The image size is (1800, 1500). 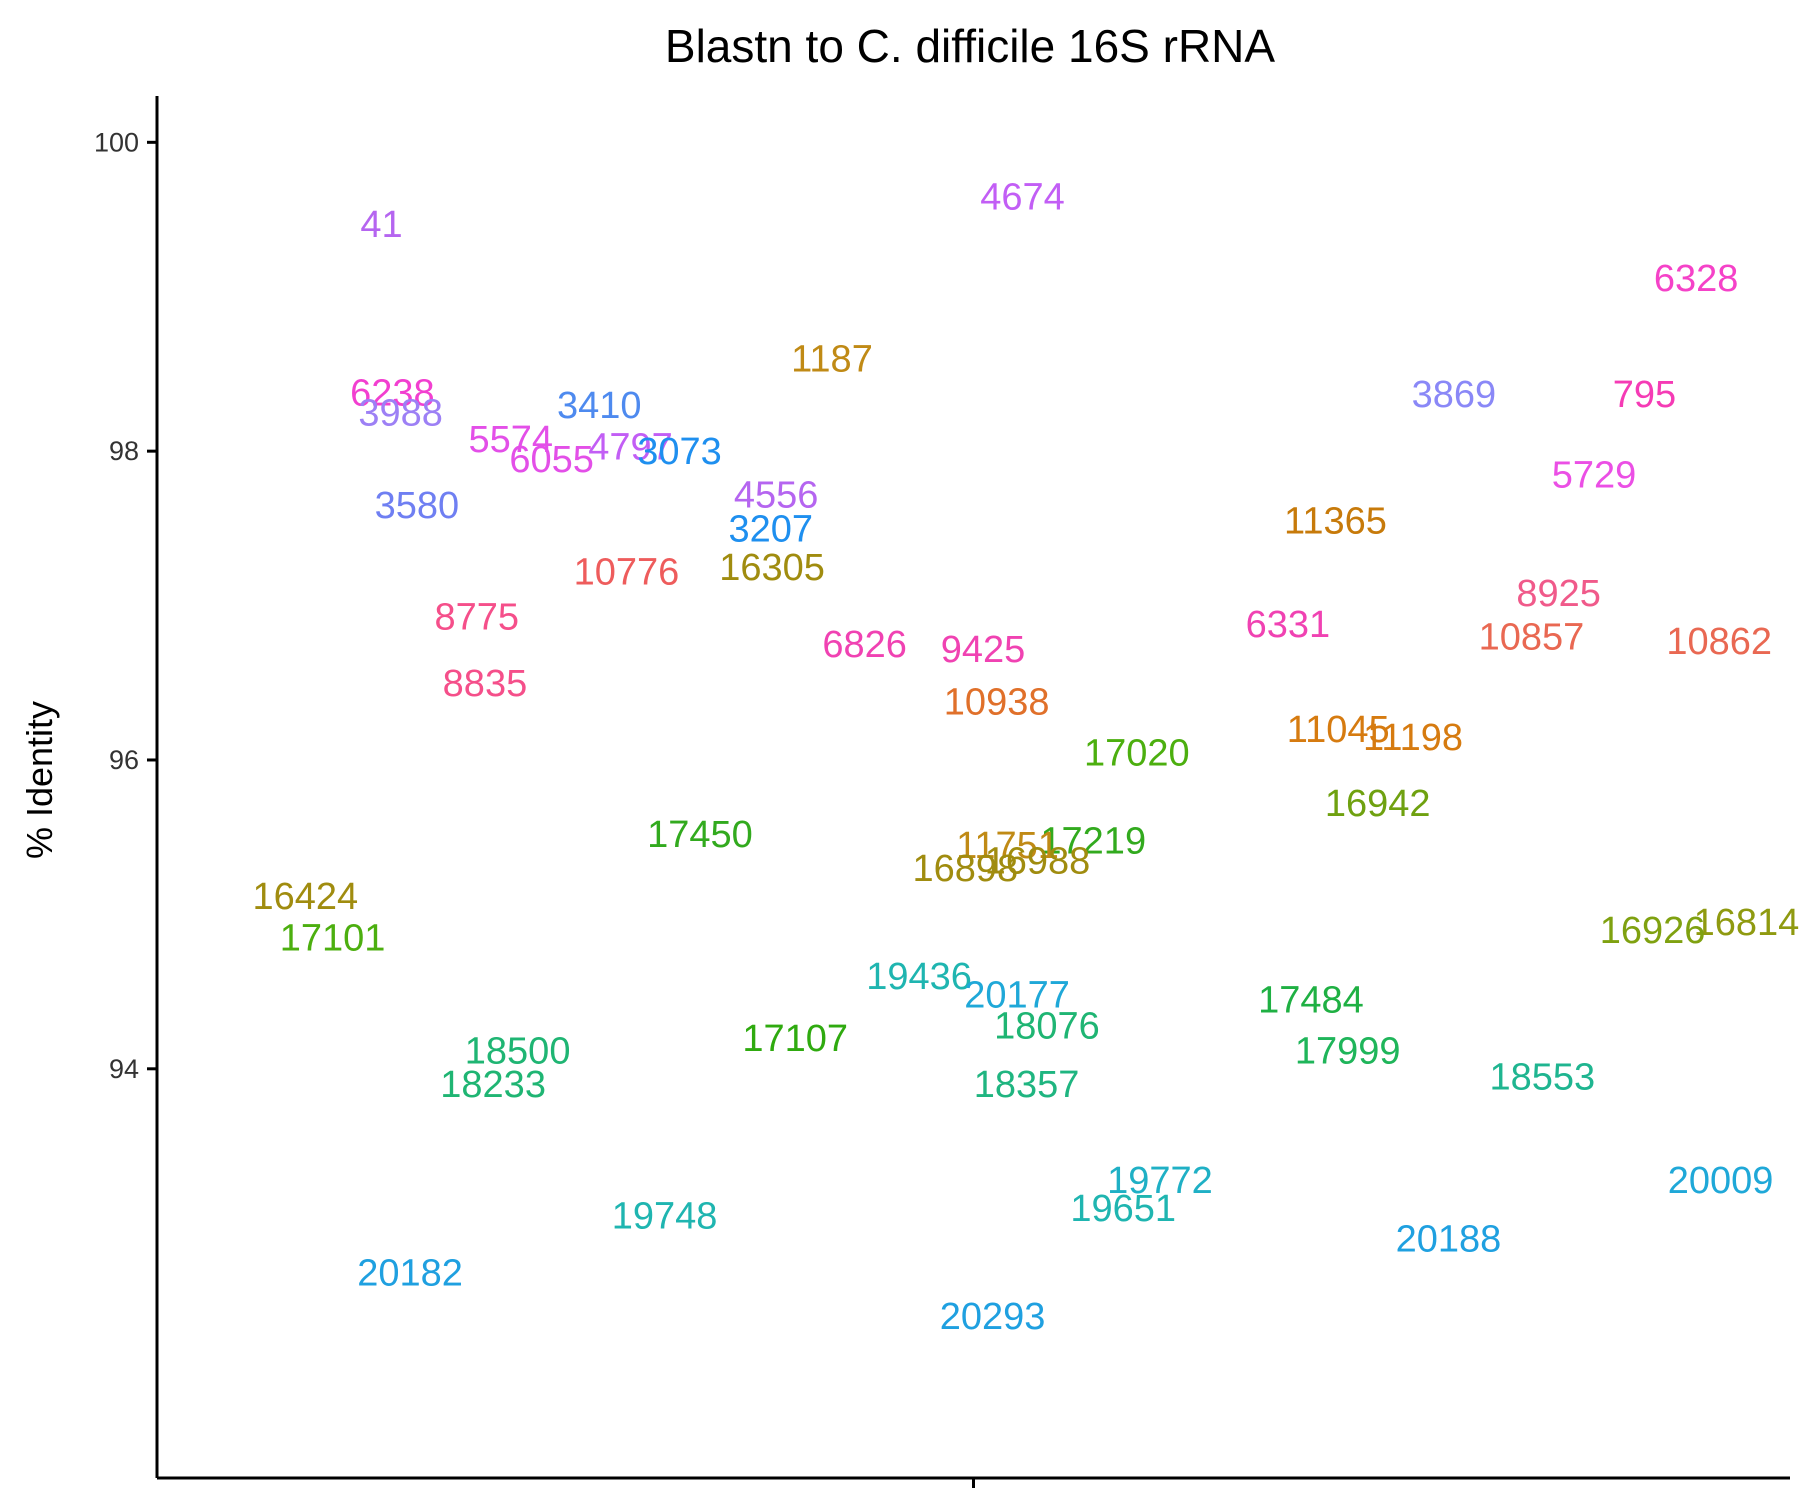 What do you see at coordinates (333, 939) in the screenshot?
I see `point-label: 17101` at bounding box center [333, 939].